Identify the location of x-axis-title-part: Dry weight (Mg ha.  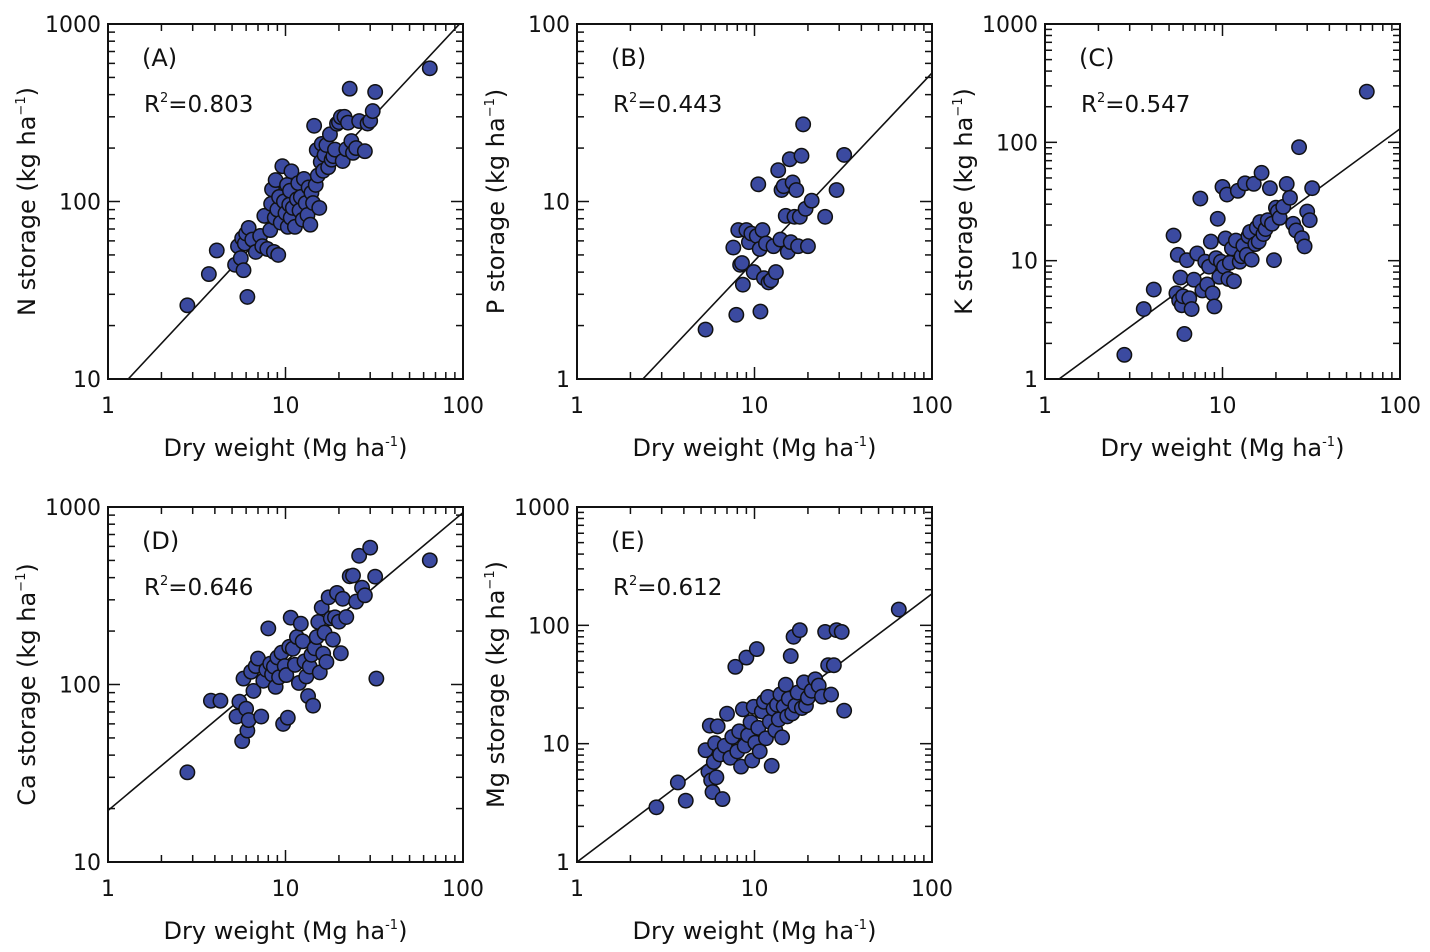
(744, 931).